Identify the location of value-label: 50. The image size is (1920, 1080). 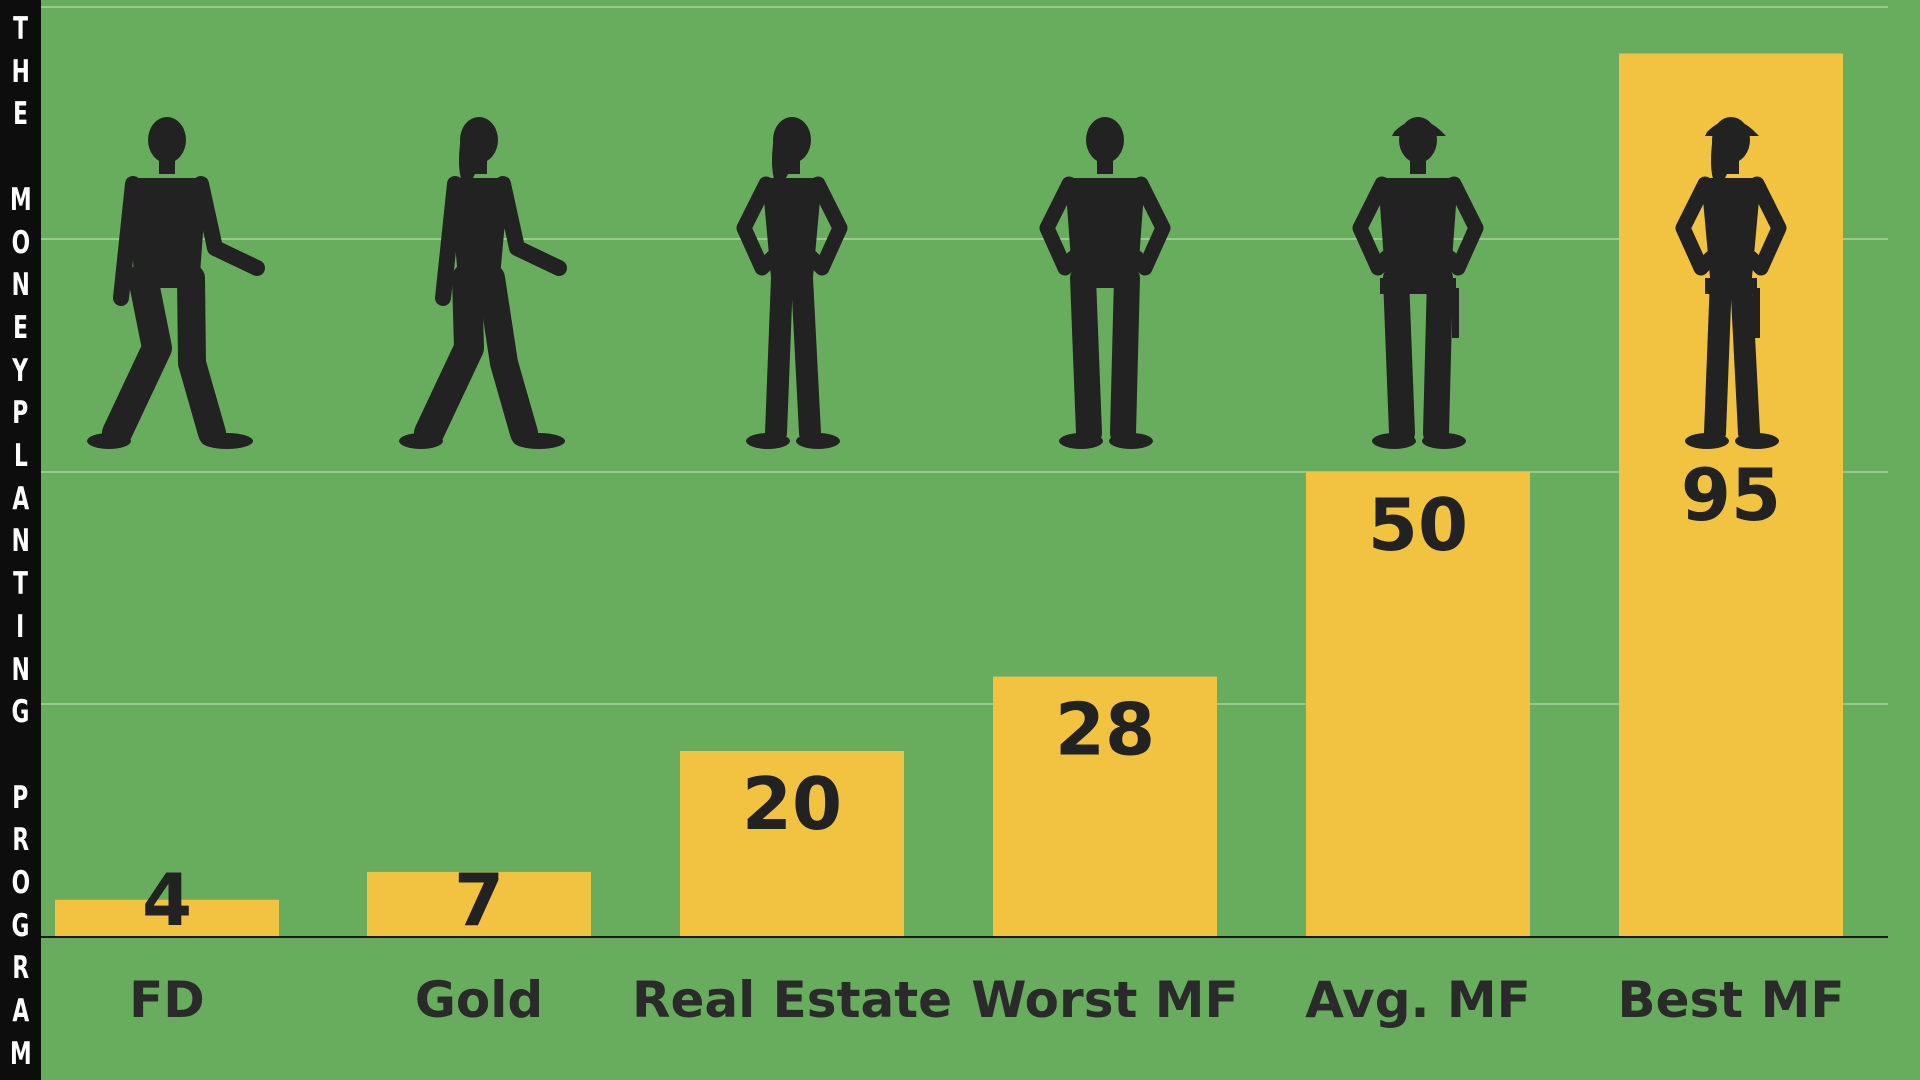
(1418, 525).